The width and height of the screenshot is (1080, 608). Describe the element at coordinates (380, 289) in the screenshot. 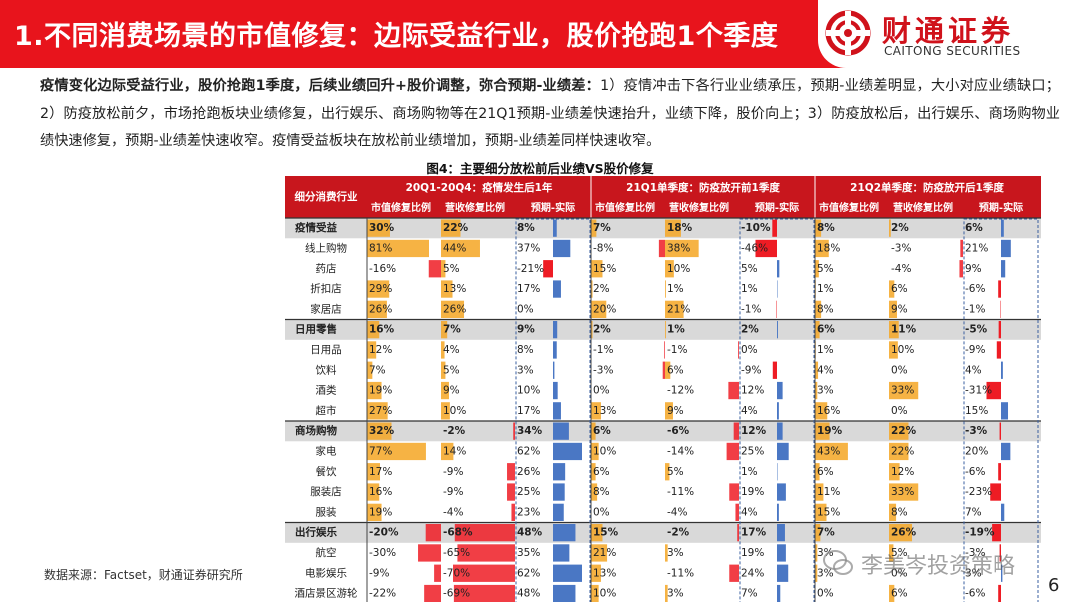

I see `cell-value: 29%` at that location.